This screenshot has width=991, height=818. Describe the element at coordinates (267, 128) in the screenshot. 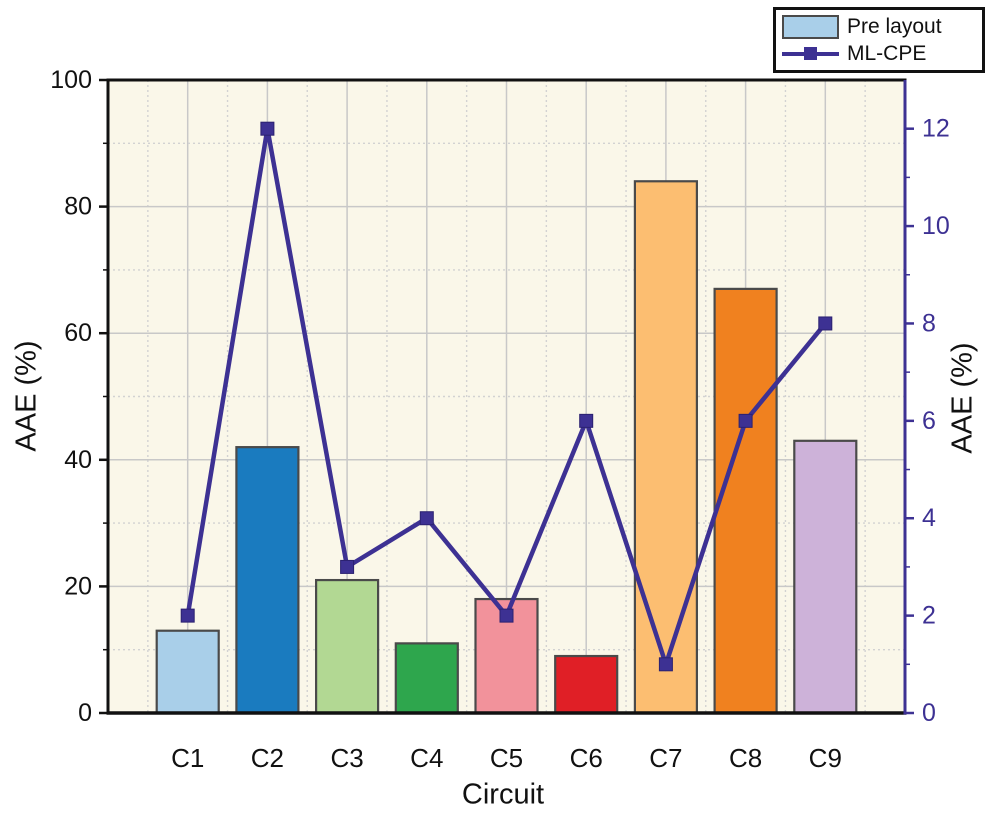

I see `line-marker-C2` at that location.